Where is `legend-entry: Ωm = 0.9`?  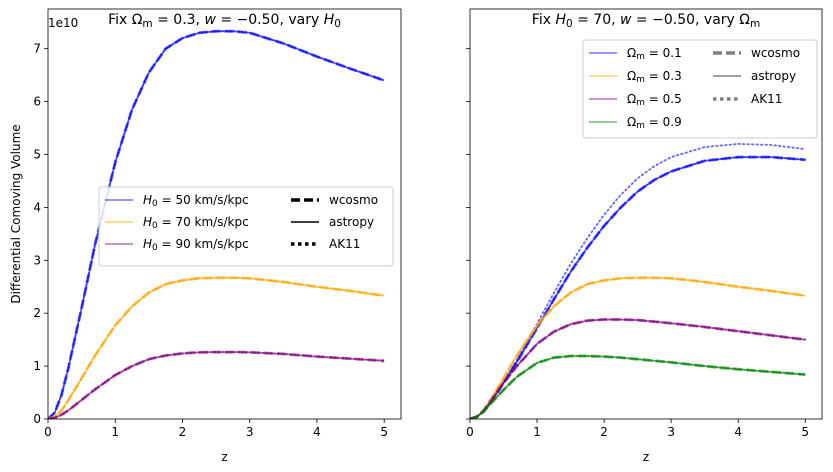
legend-entry: Ωm = 0.9 is located at coordinates (635, 123).